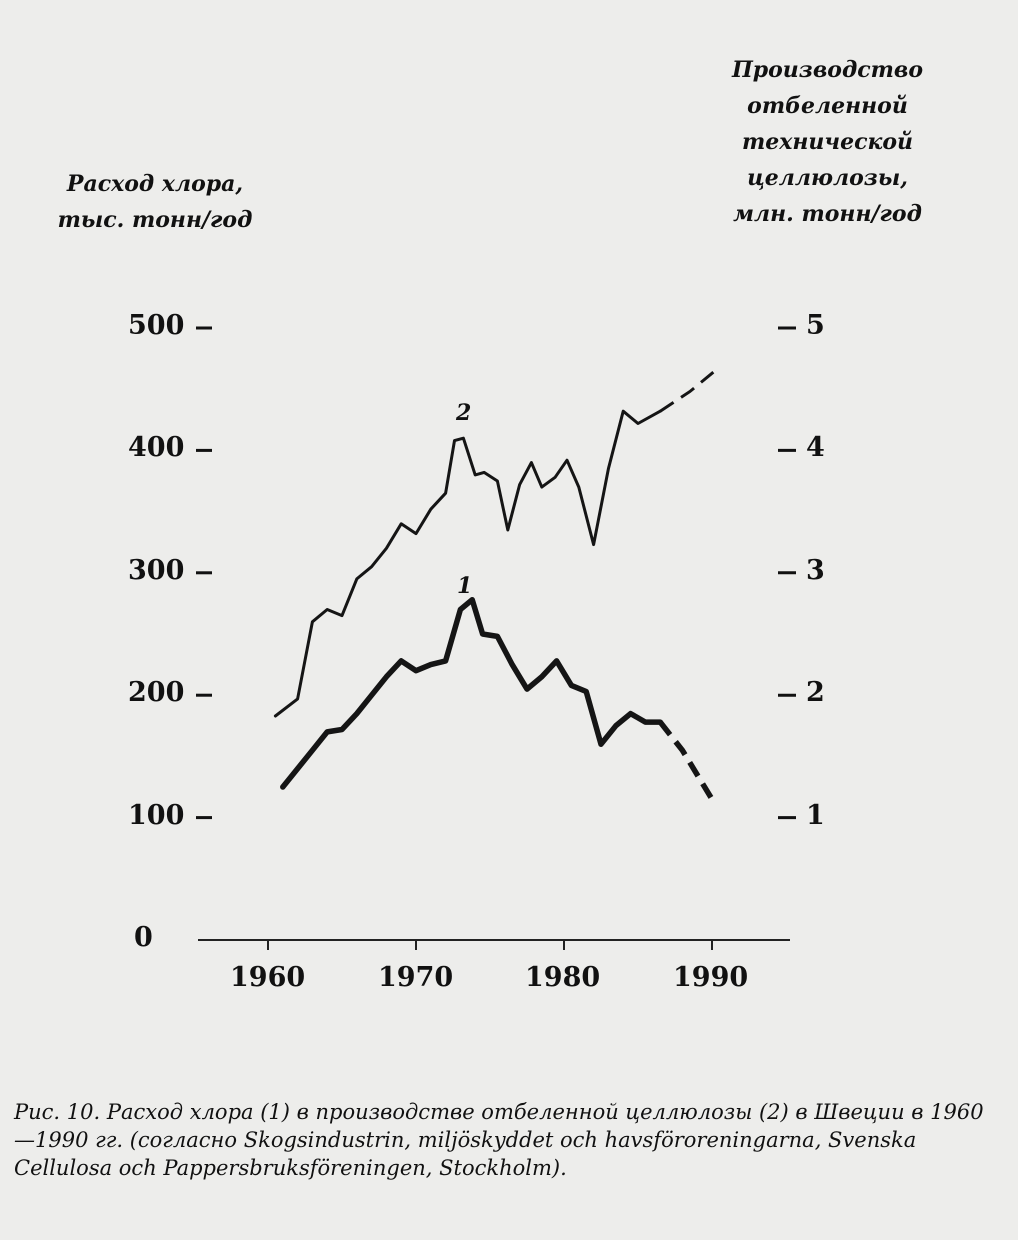  What do you see at coordinates (686, 760) in the screenshot?
I see `series-1-projection` at bounding box center [686, 760].